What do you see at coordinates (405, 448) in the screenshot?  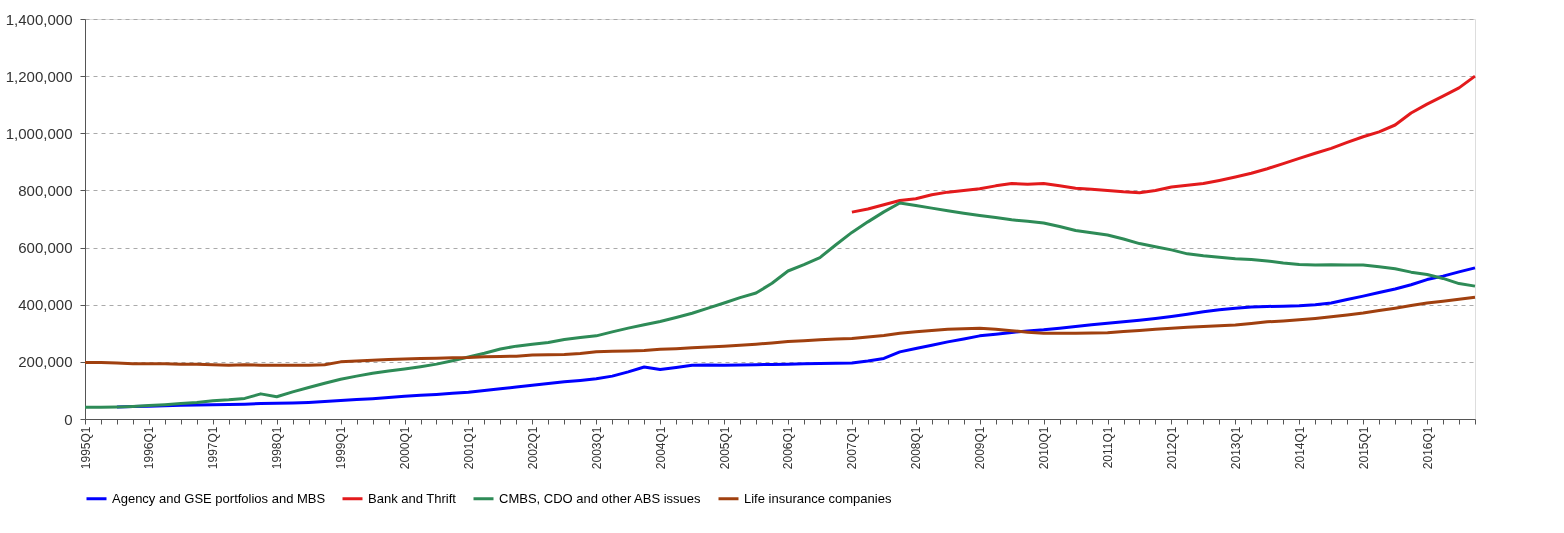 I see `x-tick-label: 2000Q1` at bounding box center [405, 448].